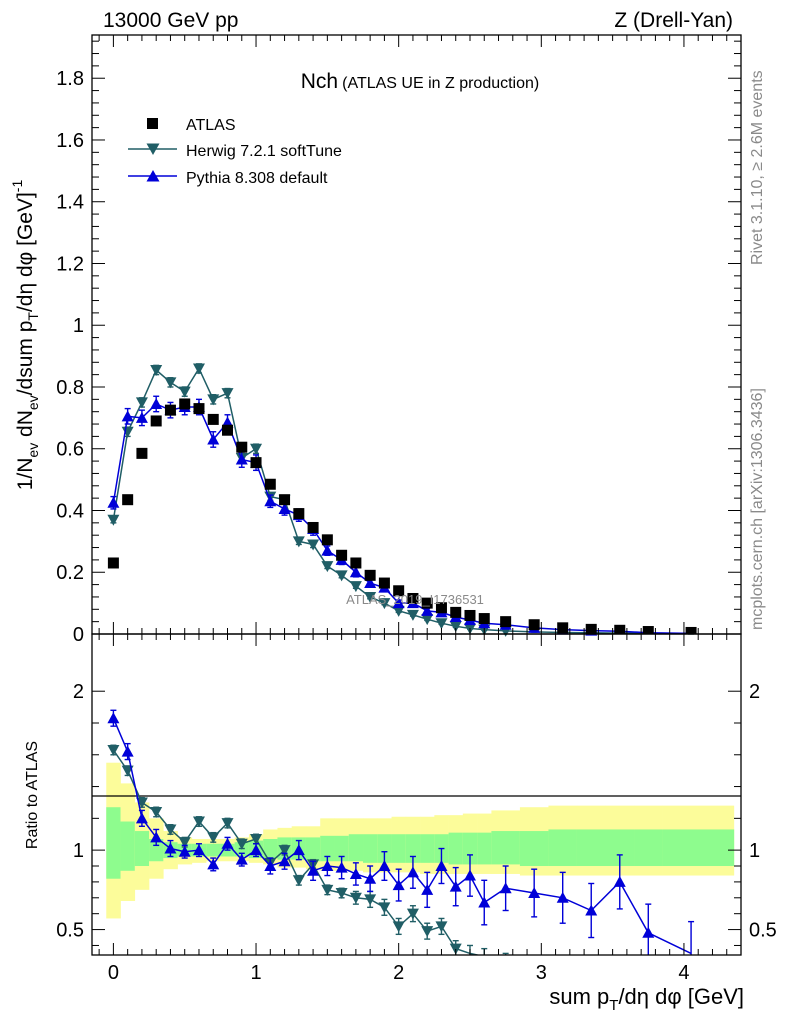 The height and width of the screenshot is (1024, 786). I want to click on x-tick-label: 0, so click(113, 973).